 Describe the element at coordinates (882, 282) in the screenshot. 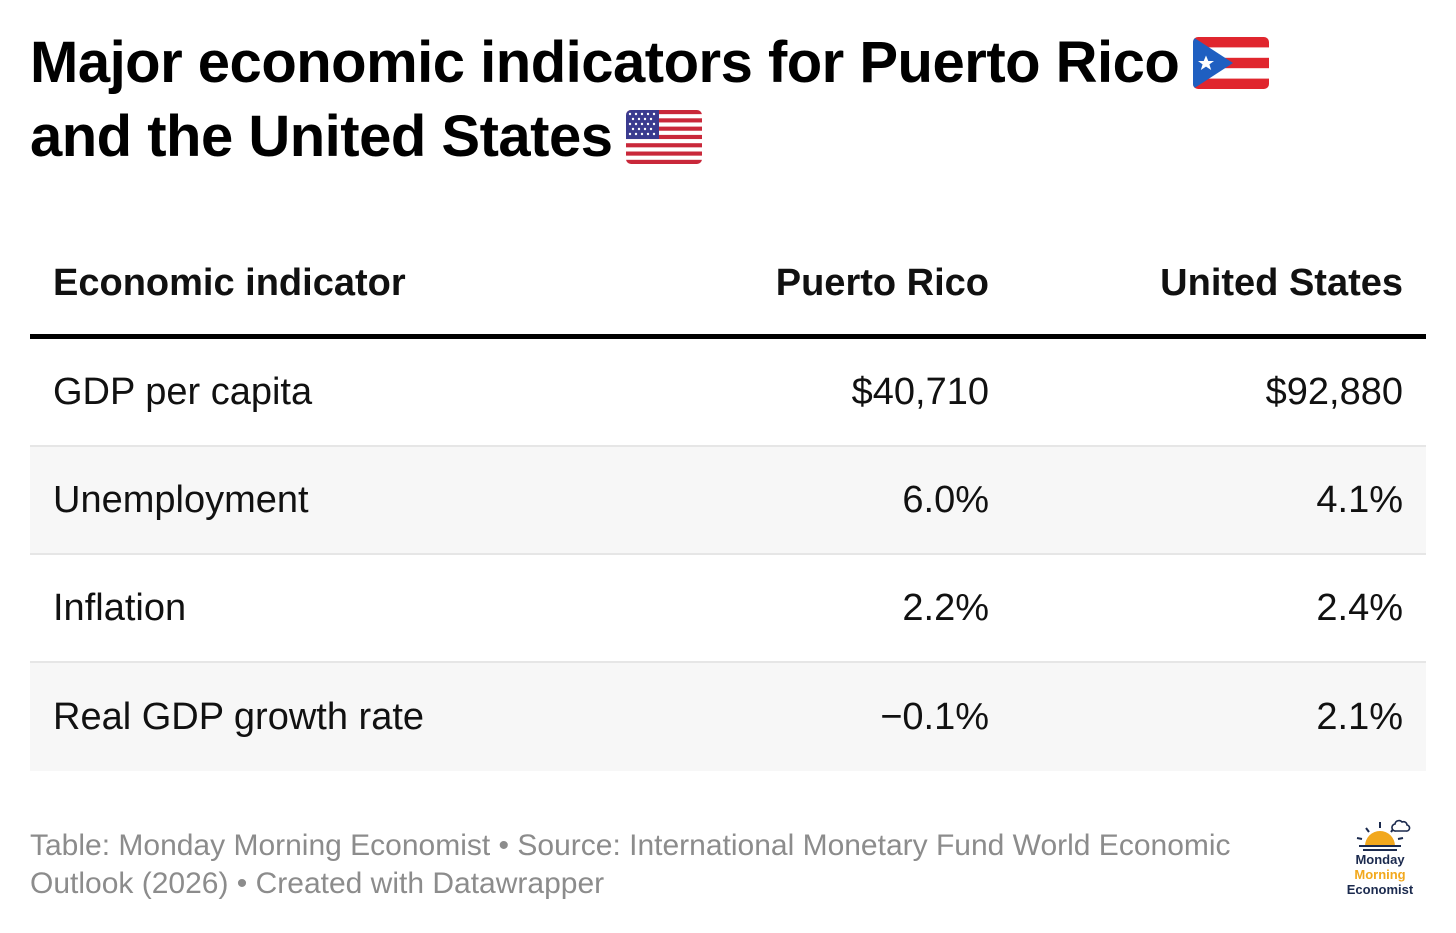

I see `column-header-puerto-rico: Puerto Rico` at that location.